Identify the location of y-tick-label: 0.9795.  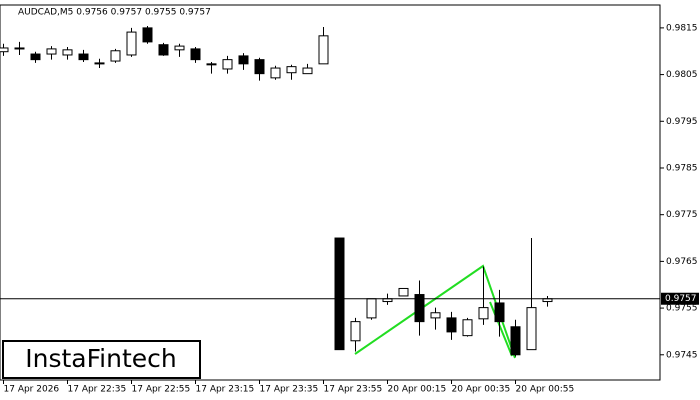
(682, 122).